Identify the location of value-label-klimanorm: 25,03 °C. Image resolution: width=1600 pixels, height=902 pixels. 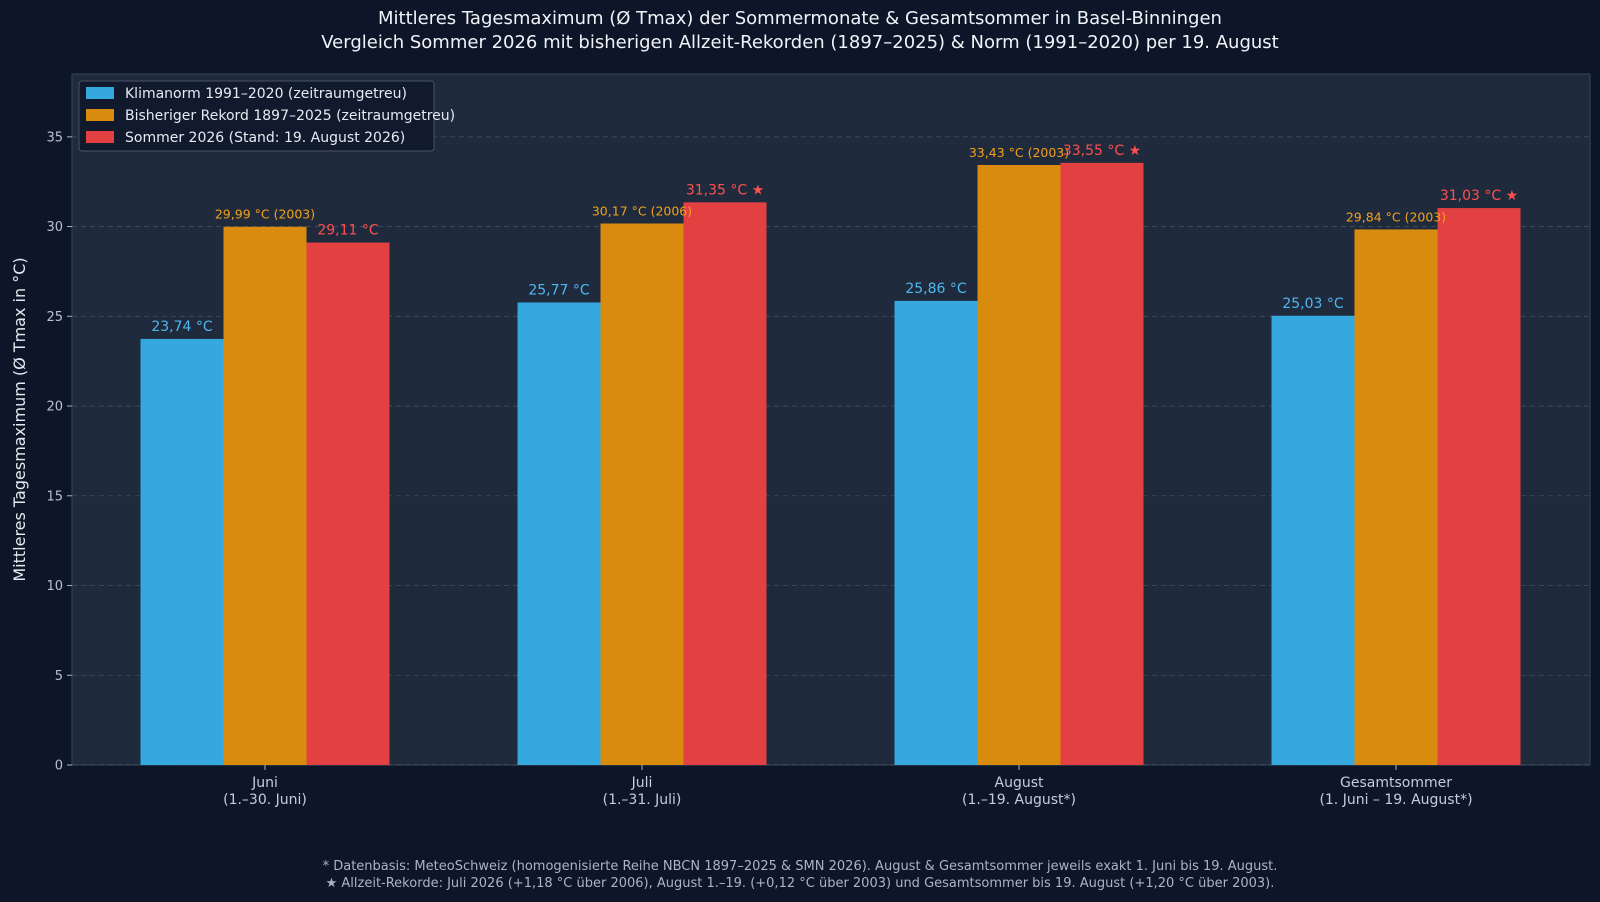
(1313, 304).